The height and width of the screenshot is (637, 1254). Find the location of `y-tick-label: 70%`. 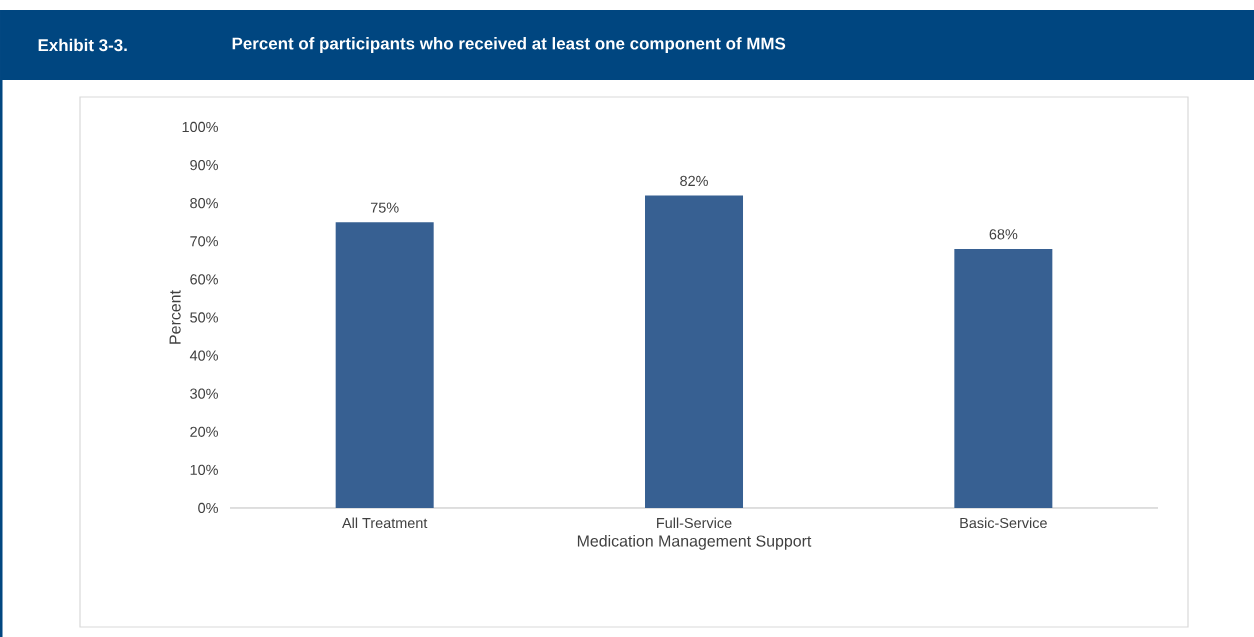

y-tick-label: 70% is located at coordinates (204, 241).